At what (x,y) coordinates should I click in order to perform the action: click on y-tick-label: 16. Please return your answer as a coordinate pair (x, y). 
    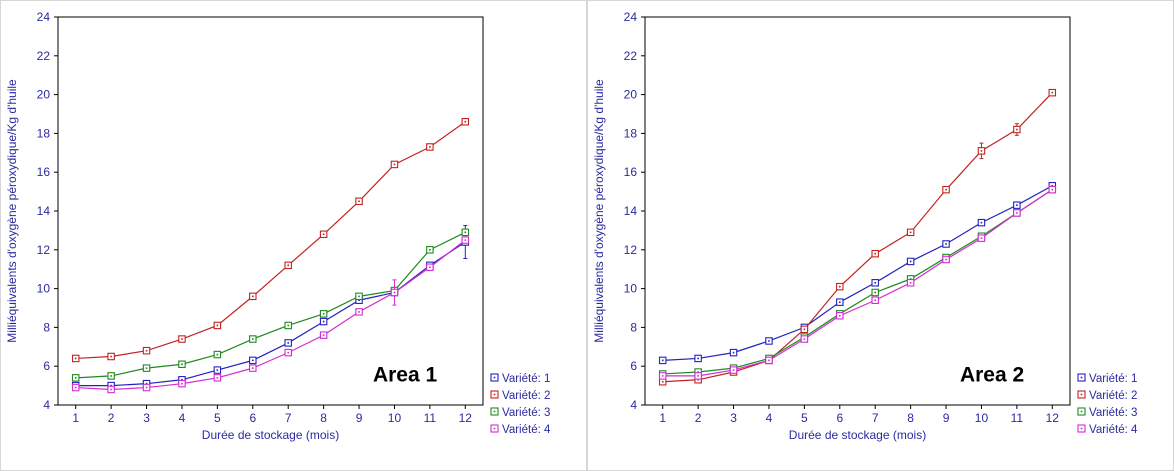
    Looking at the image, I should click on (631, 172).